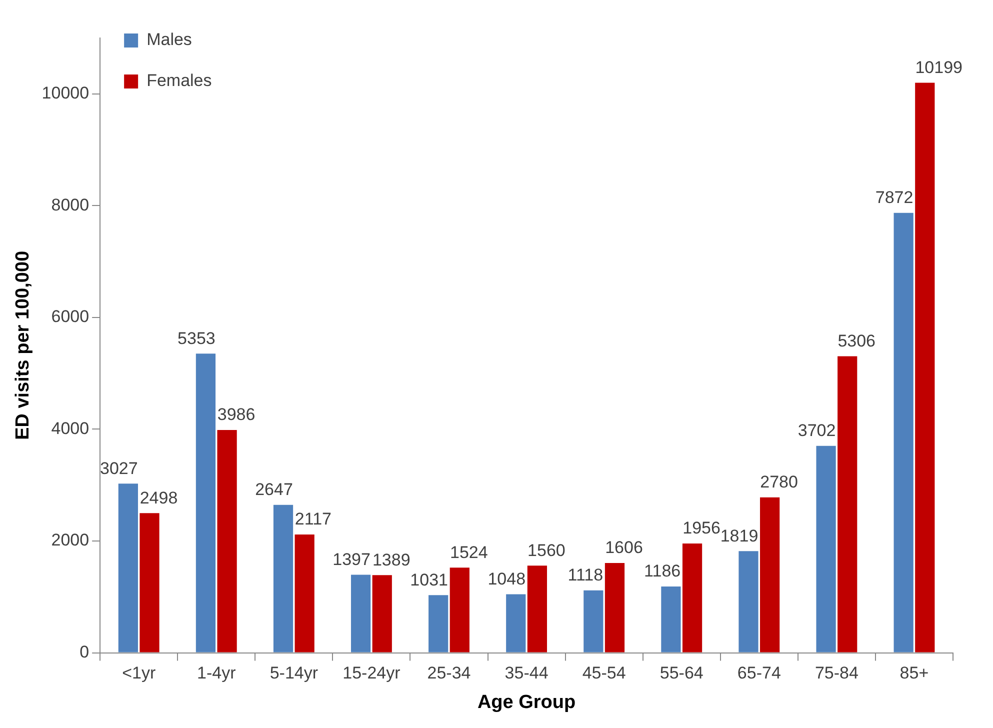  I want to click on data-label: 1956, so click(701, 528).